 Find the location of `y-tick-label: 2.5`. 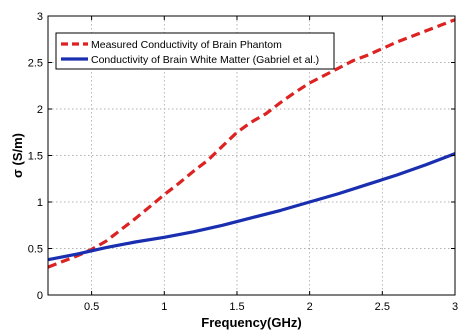

y-tick-label: 2.5 is located at coordinates (35, 64).